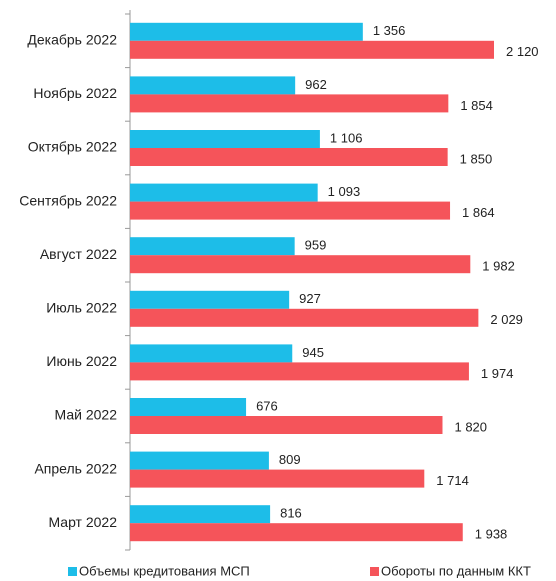 The width and height of the screenshot is (556, 581). I want to click on value-label: 945, so click(313, 352).